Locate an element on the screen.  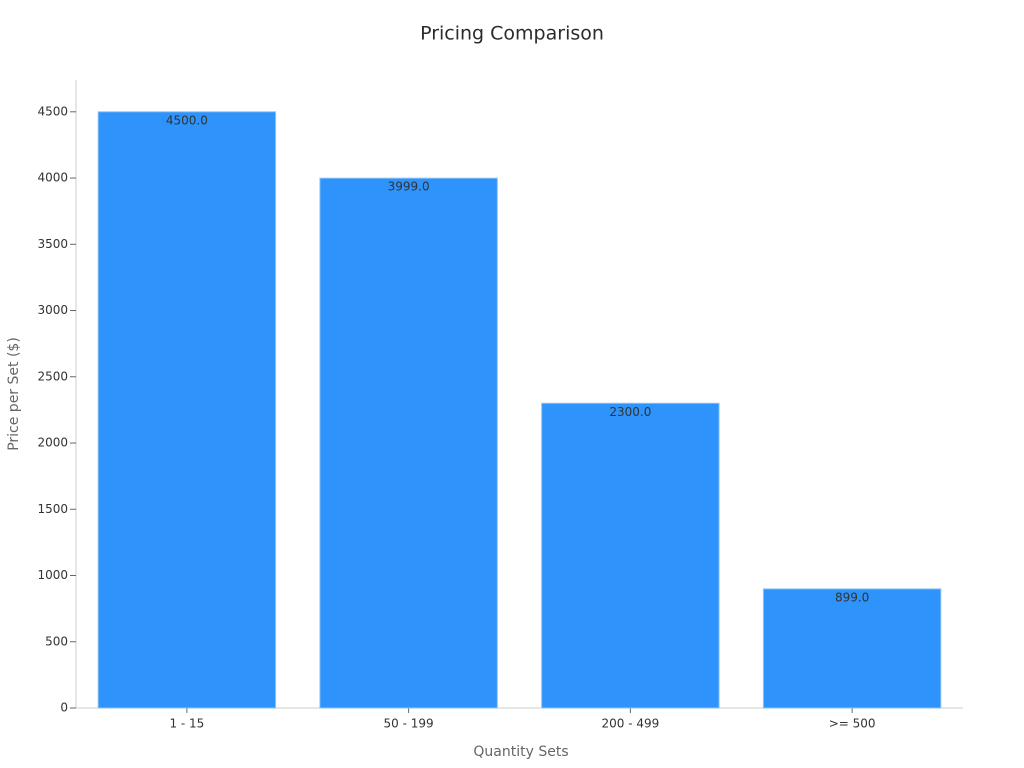
chart-title: Pricing Comparison is located at coordinates (512, 34).